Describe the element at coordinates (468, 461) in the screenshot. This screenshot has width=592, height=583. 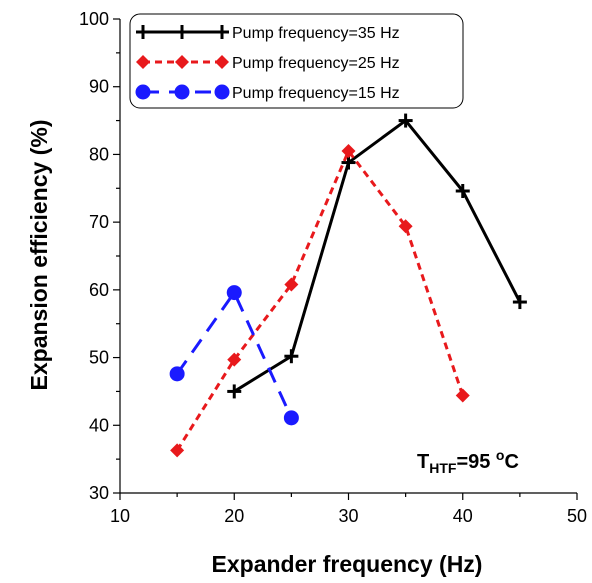
I see `temperature-annotation: THTF=95 oC` at that location.